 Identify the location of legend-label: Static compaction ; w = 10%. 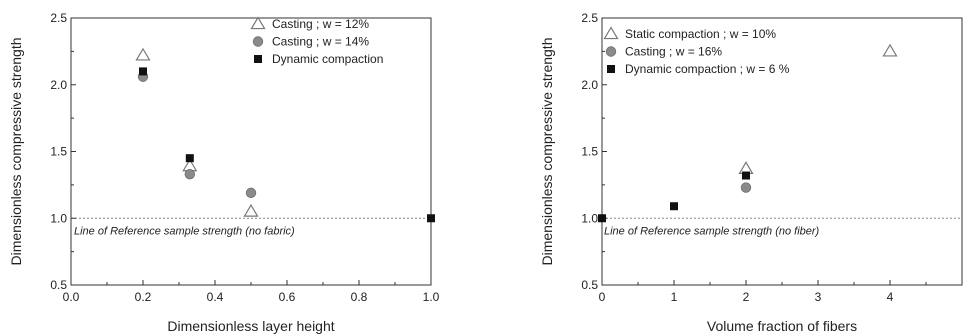
(700, 34).